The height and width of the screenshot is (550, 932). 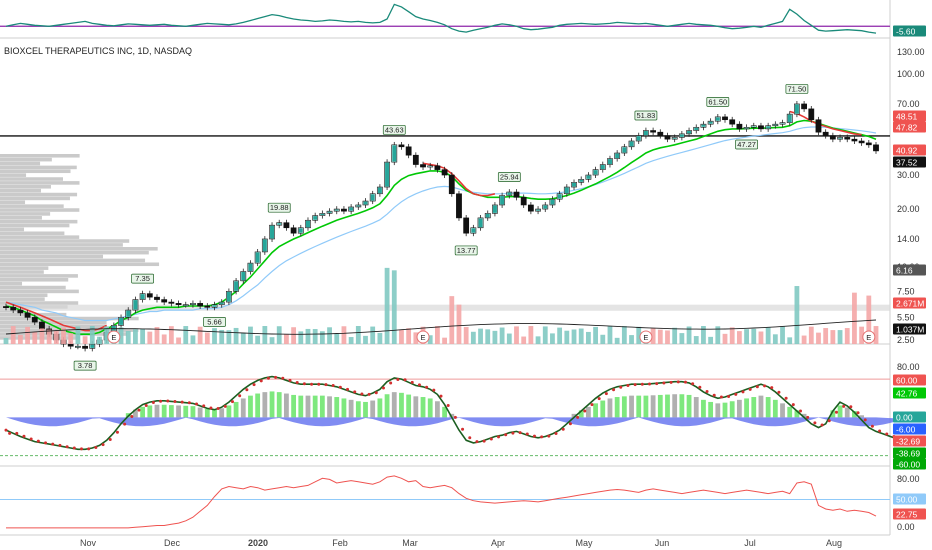 What do you see at coordinates (907, 117) in the screenshot?
I see `price-badge: 48.51` at bounding box center [907, 117].